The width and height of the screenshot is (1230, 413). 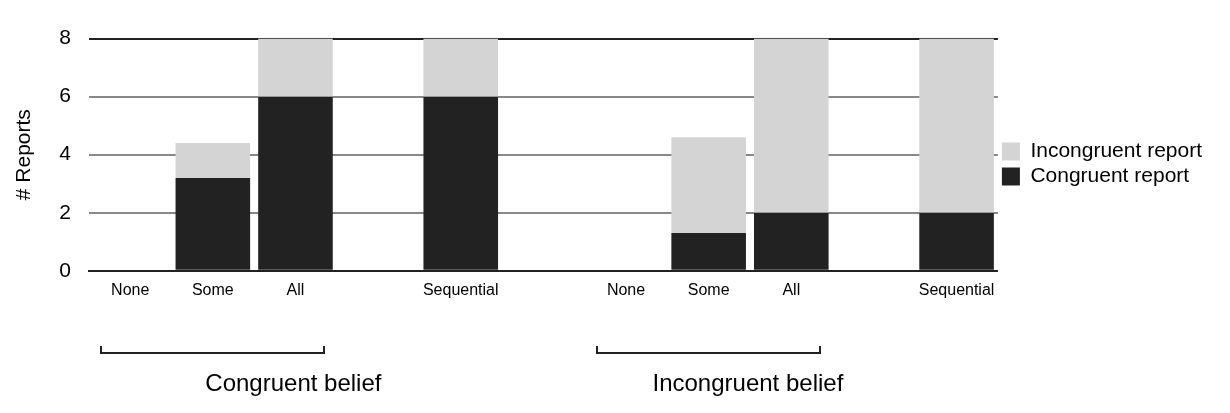 What do you see at coordinates (65, 211) in the screenshot?
I see `y-tick-label: 2` at bounding box center [65, 211].